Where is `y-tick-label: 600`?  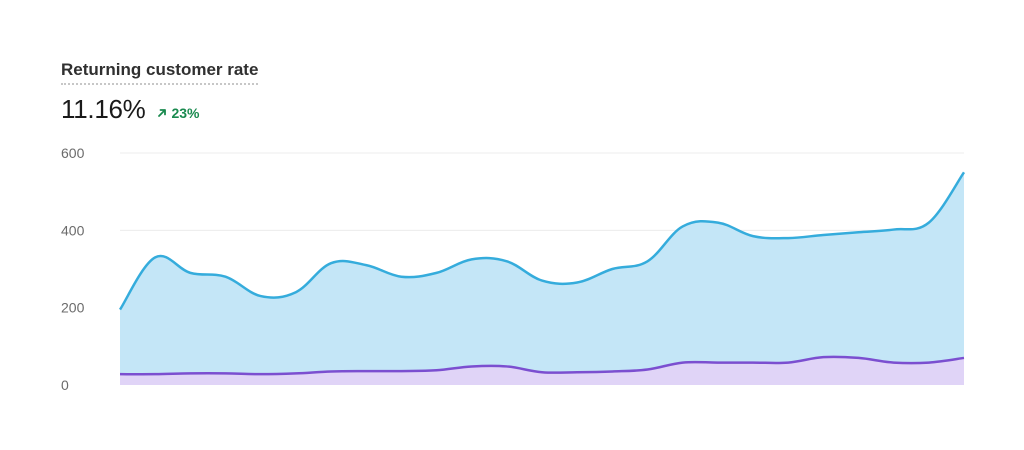 y-tick-label: 600 is located at coordinates (73, 153).